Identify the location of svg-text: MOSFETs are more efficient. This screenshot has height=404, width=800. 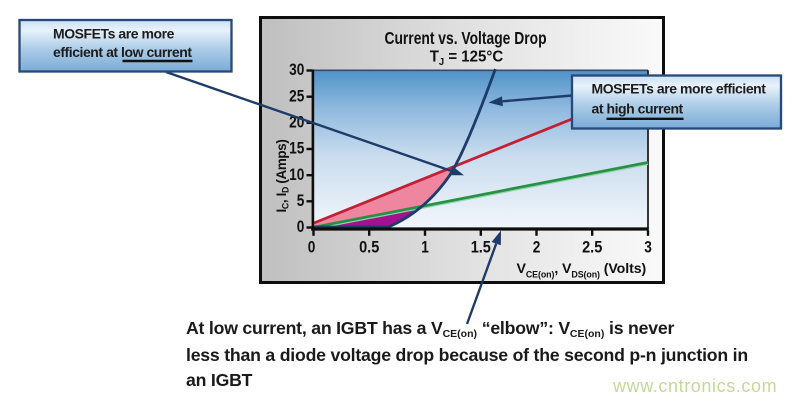
(679, 89).